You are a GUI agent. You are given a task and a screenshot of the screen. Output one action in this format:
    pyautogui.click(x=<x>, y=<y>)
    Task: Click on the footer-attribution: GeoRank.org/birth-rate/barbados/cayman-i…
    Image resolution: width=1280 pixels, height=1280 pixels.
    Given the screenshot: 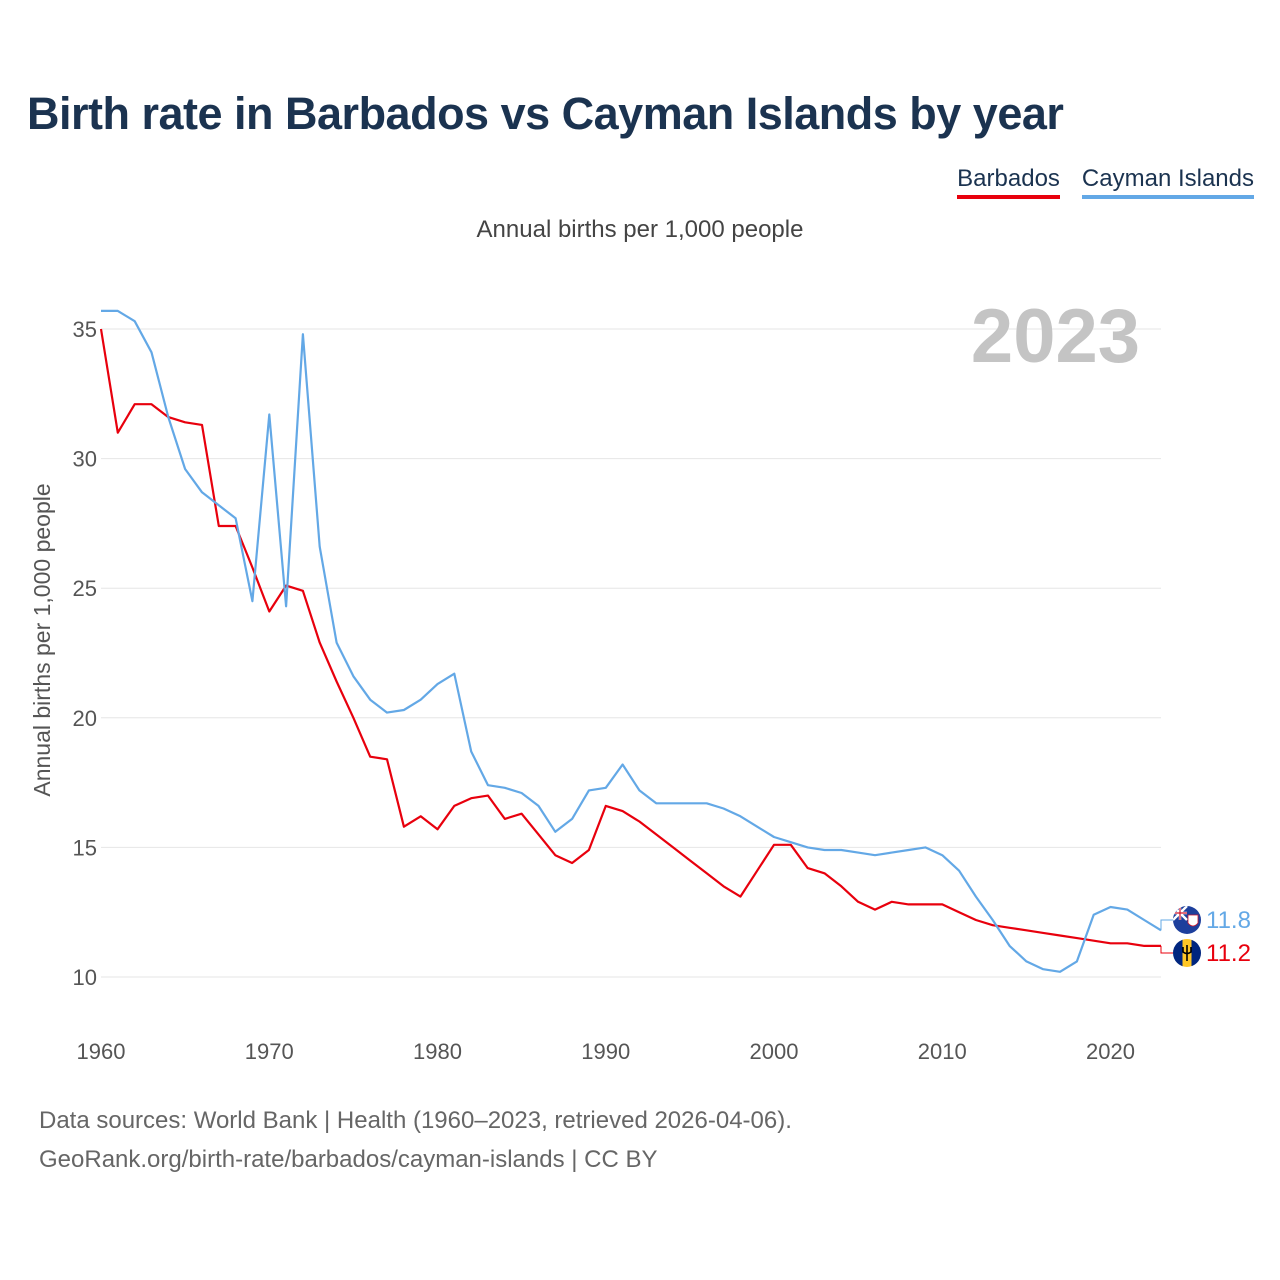 What is the action you would take?
    pyautogui.click(x=348, y=1159)
    